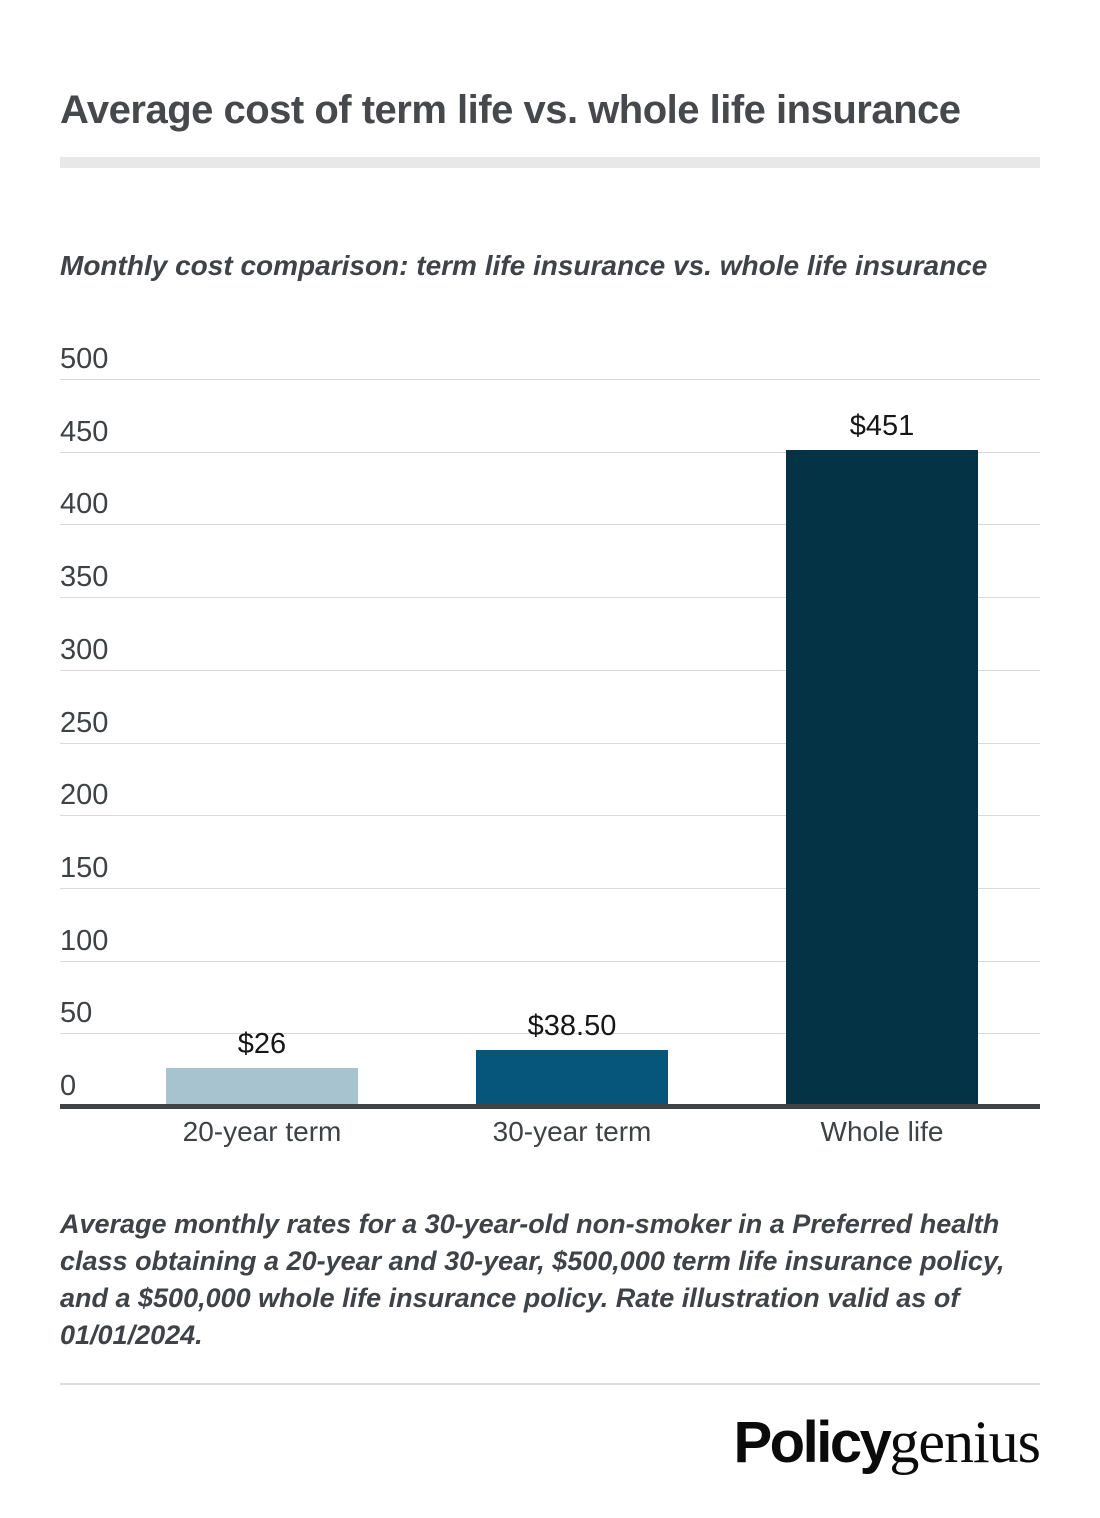 The height and width of the screenshot is (1518, 1100). I want to click on category-label-whole-life: Whole life, so click(882, 1131).